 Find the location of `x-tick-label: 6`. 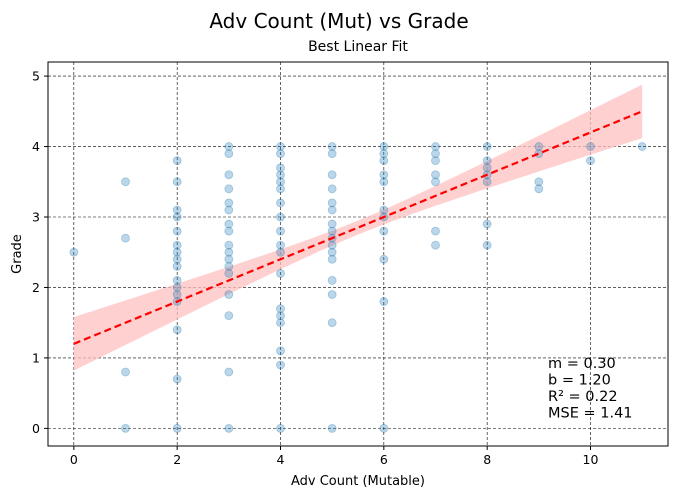

x-tick-label: 6 is located at coordinates (384, 459).